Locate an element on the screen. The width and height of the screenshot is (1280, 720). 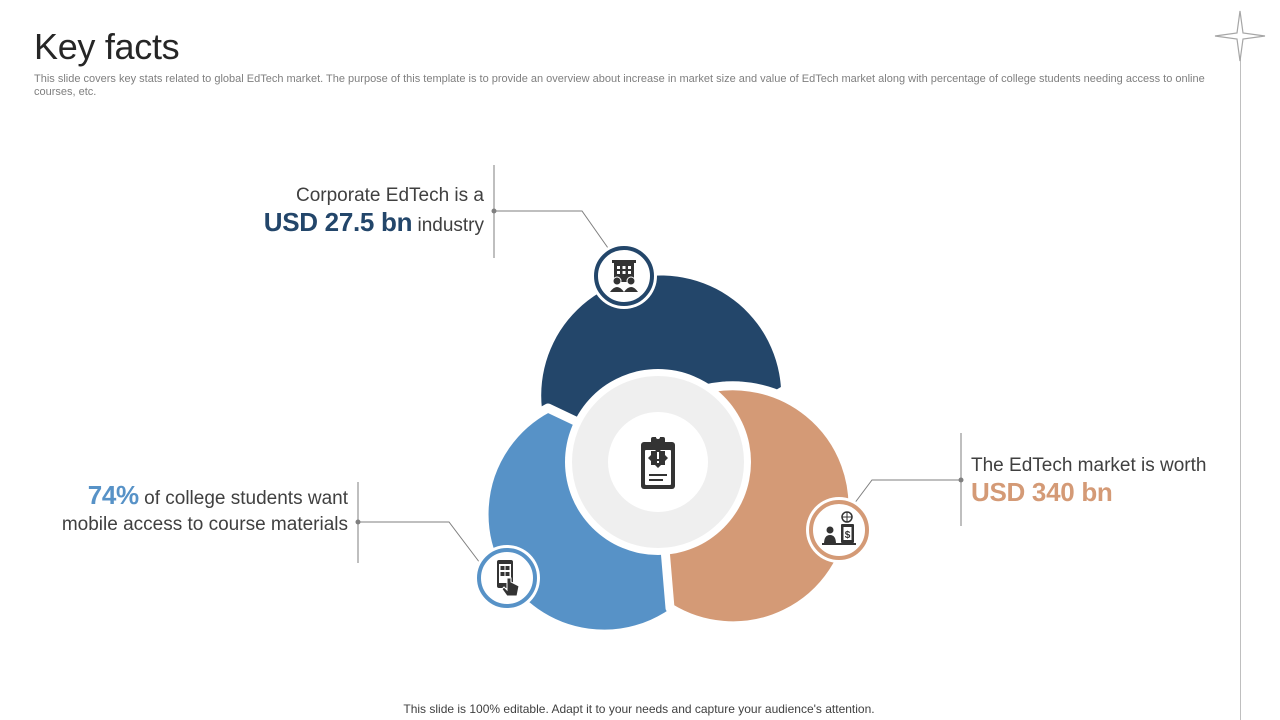
center-ring is located at coordinates (658, 462).